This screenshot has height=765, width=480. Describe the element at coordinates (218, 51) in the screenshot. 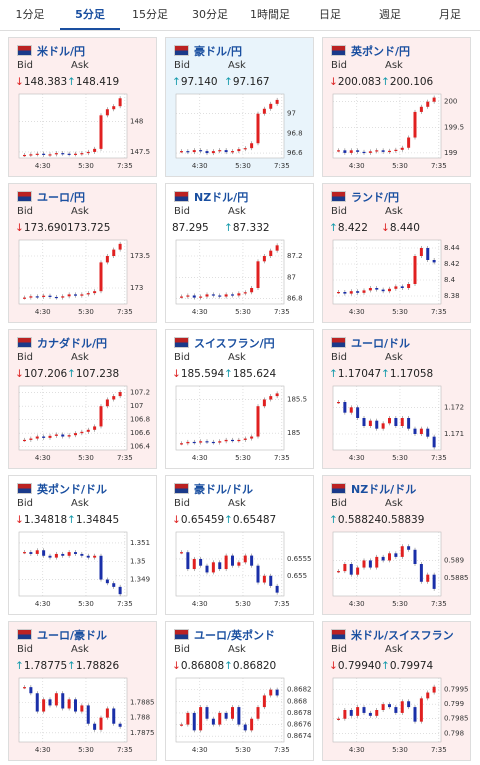

I see `pair-name: 豪ドル/円` at that location.